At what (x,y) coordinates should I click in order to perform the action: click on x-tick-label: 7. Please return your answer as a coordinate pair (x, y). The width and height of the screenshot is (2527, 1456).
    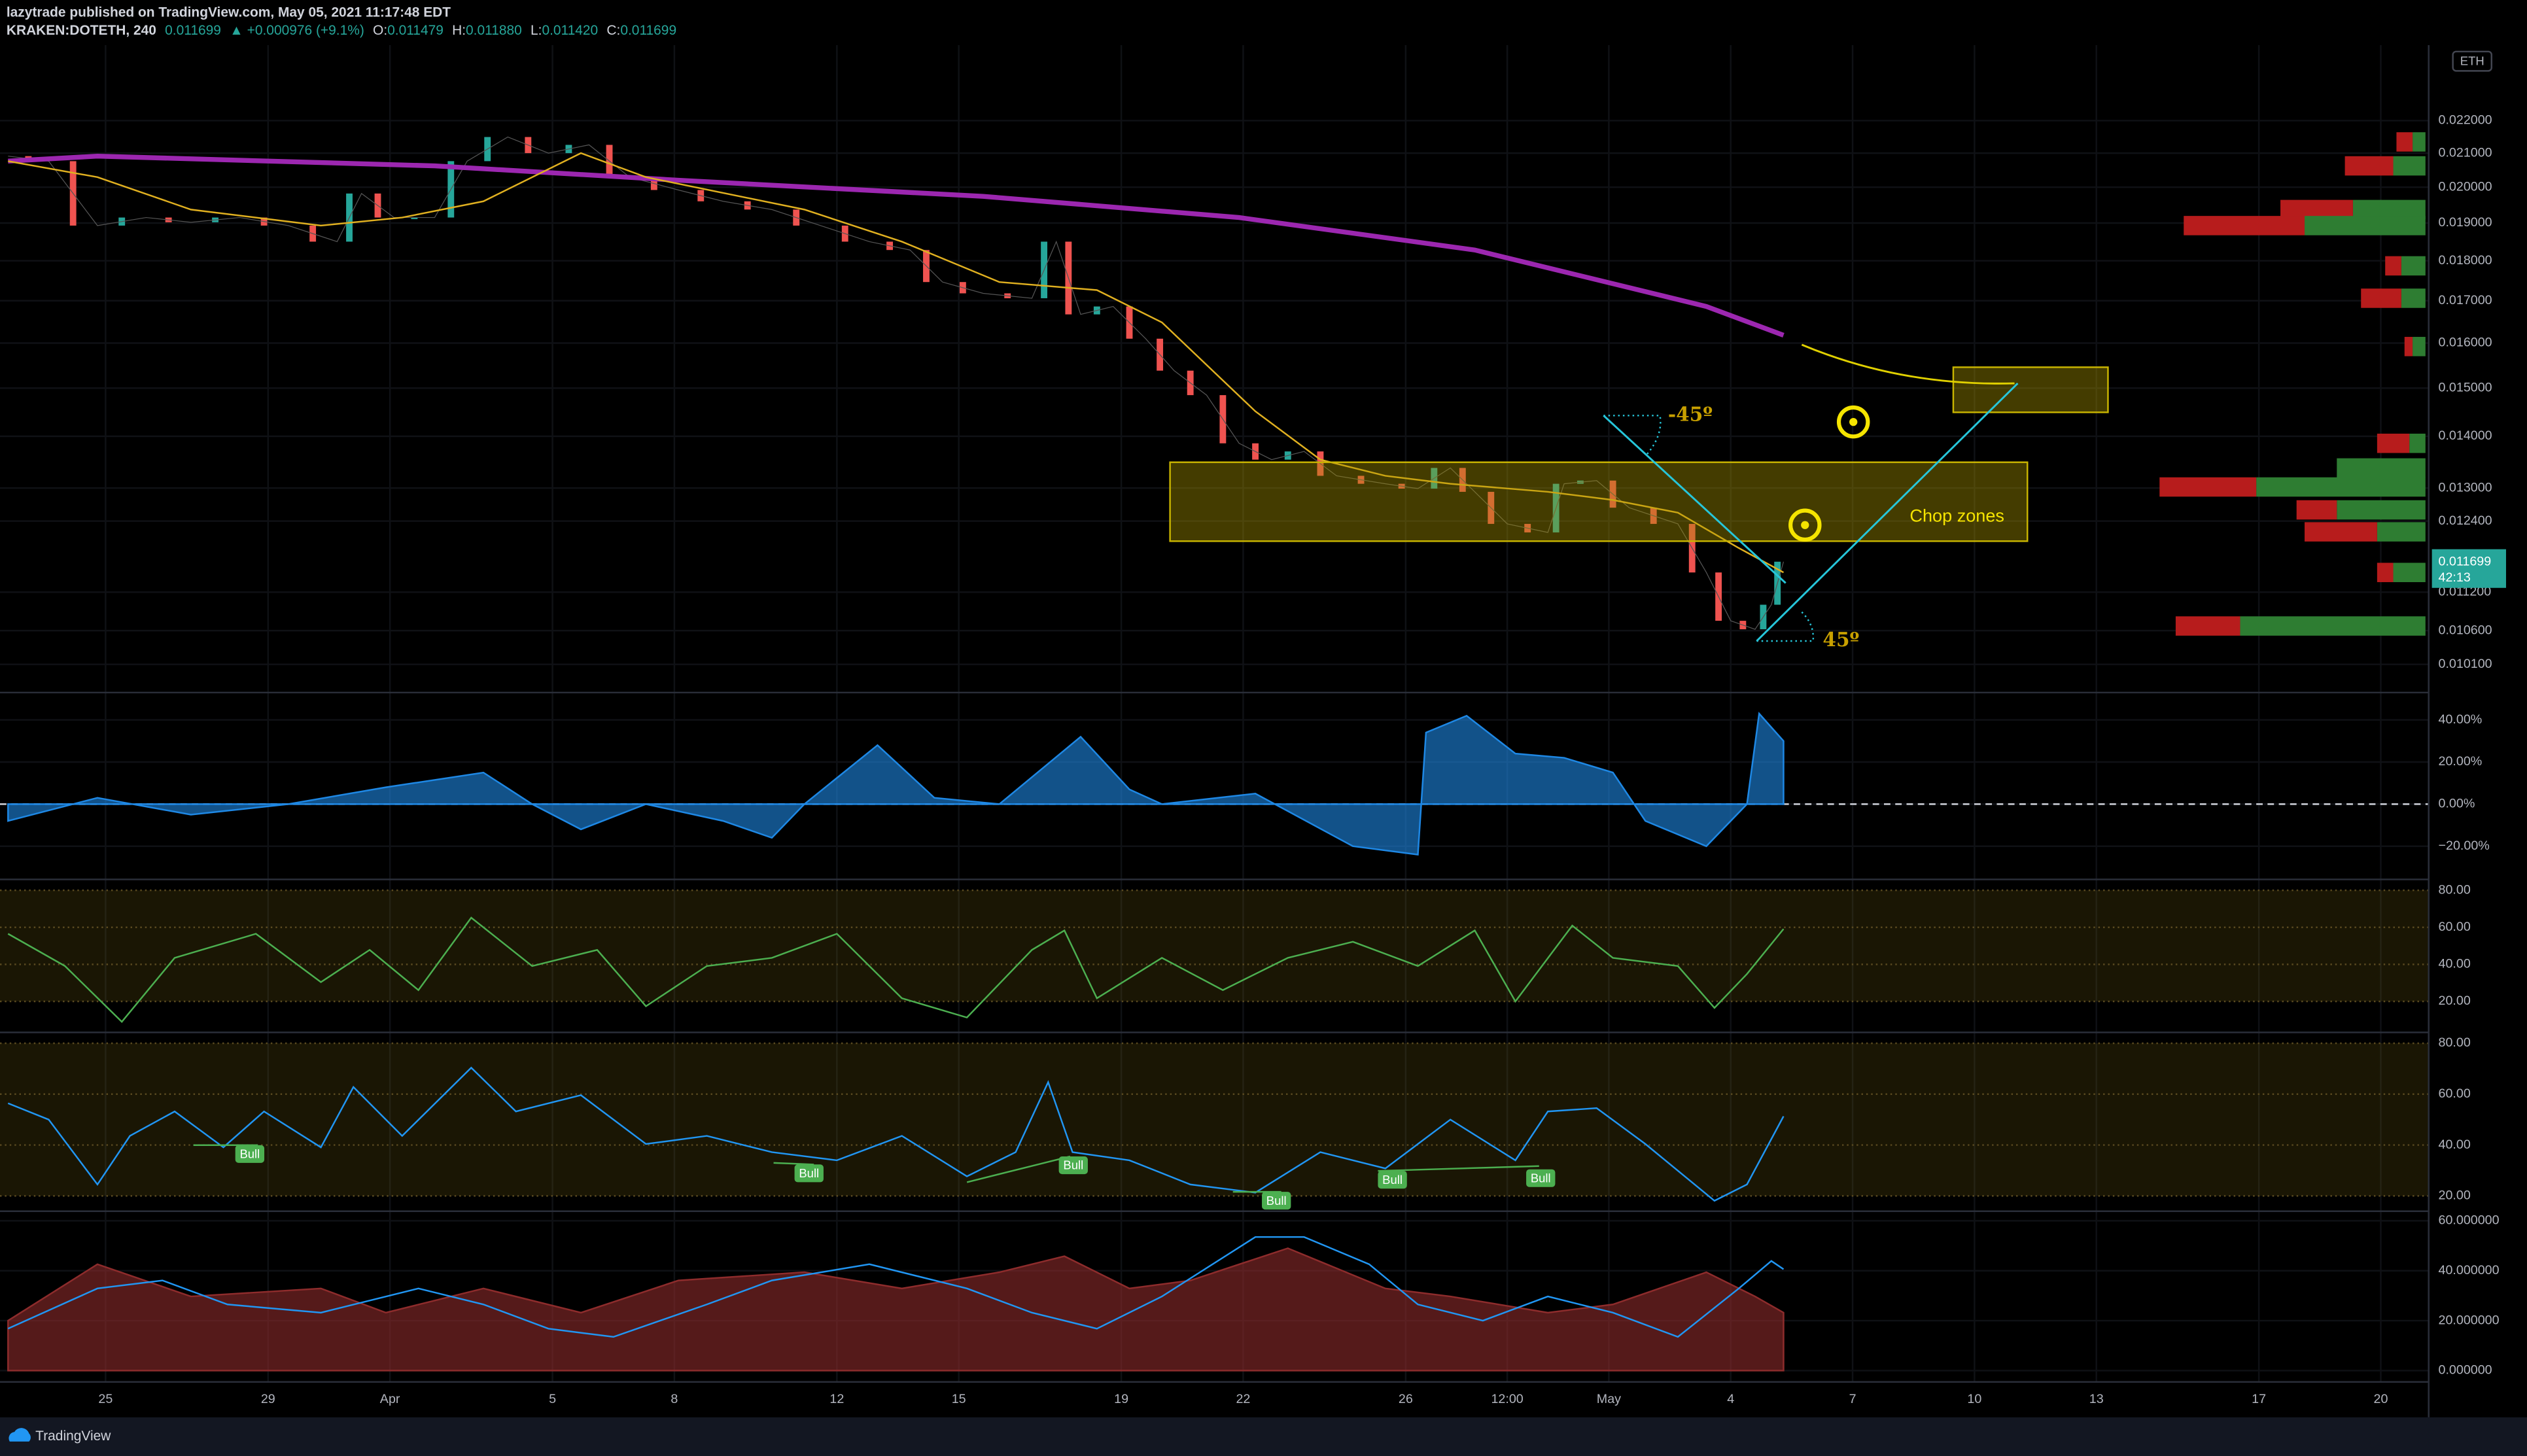
    Looking at the image, I should click on (1852, 1399).